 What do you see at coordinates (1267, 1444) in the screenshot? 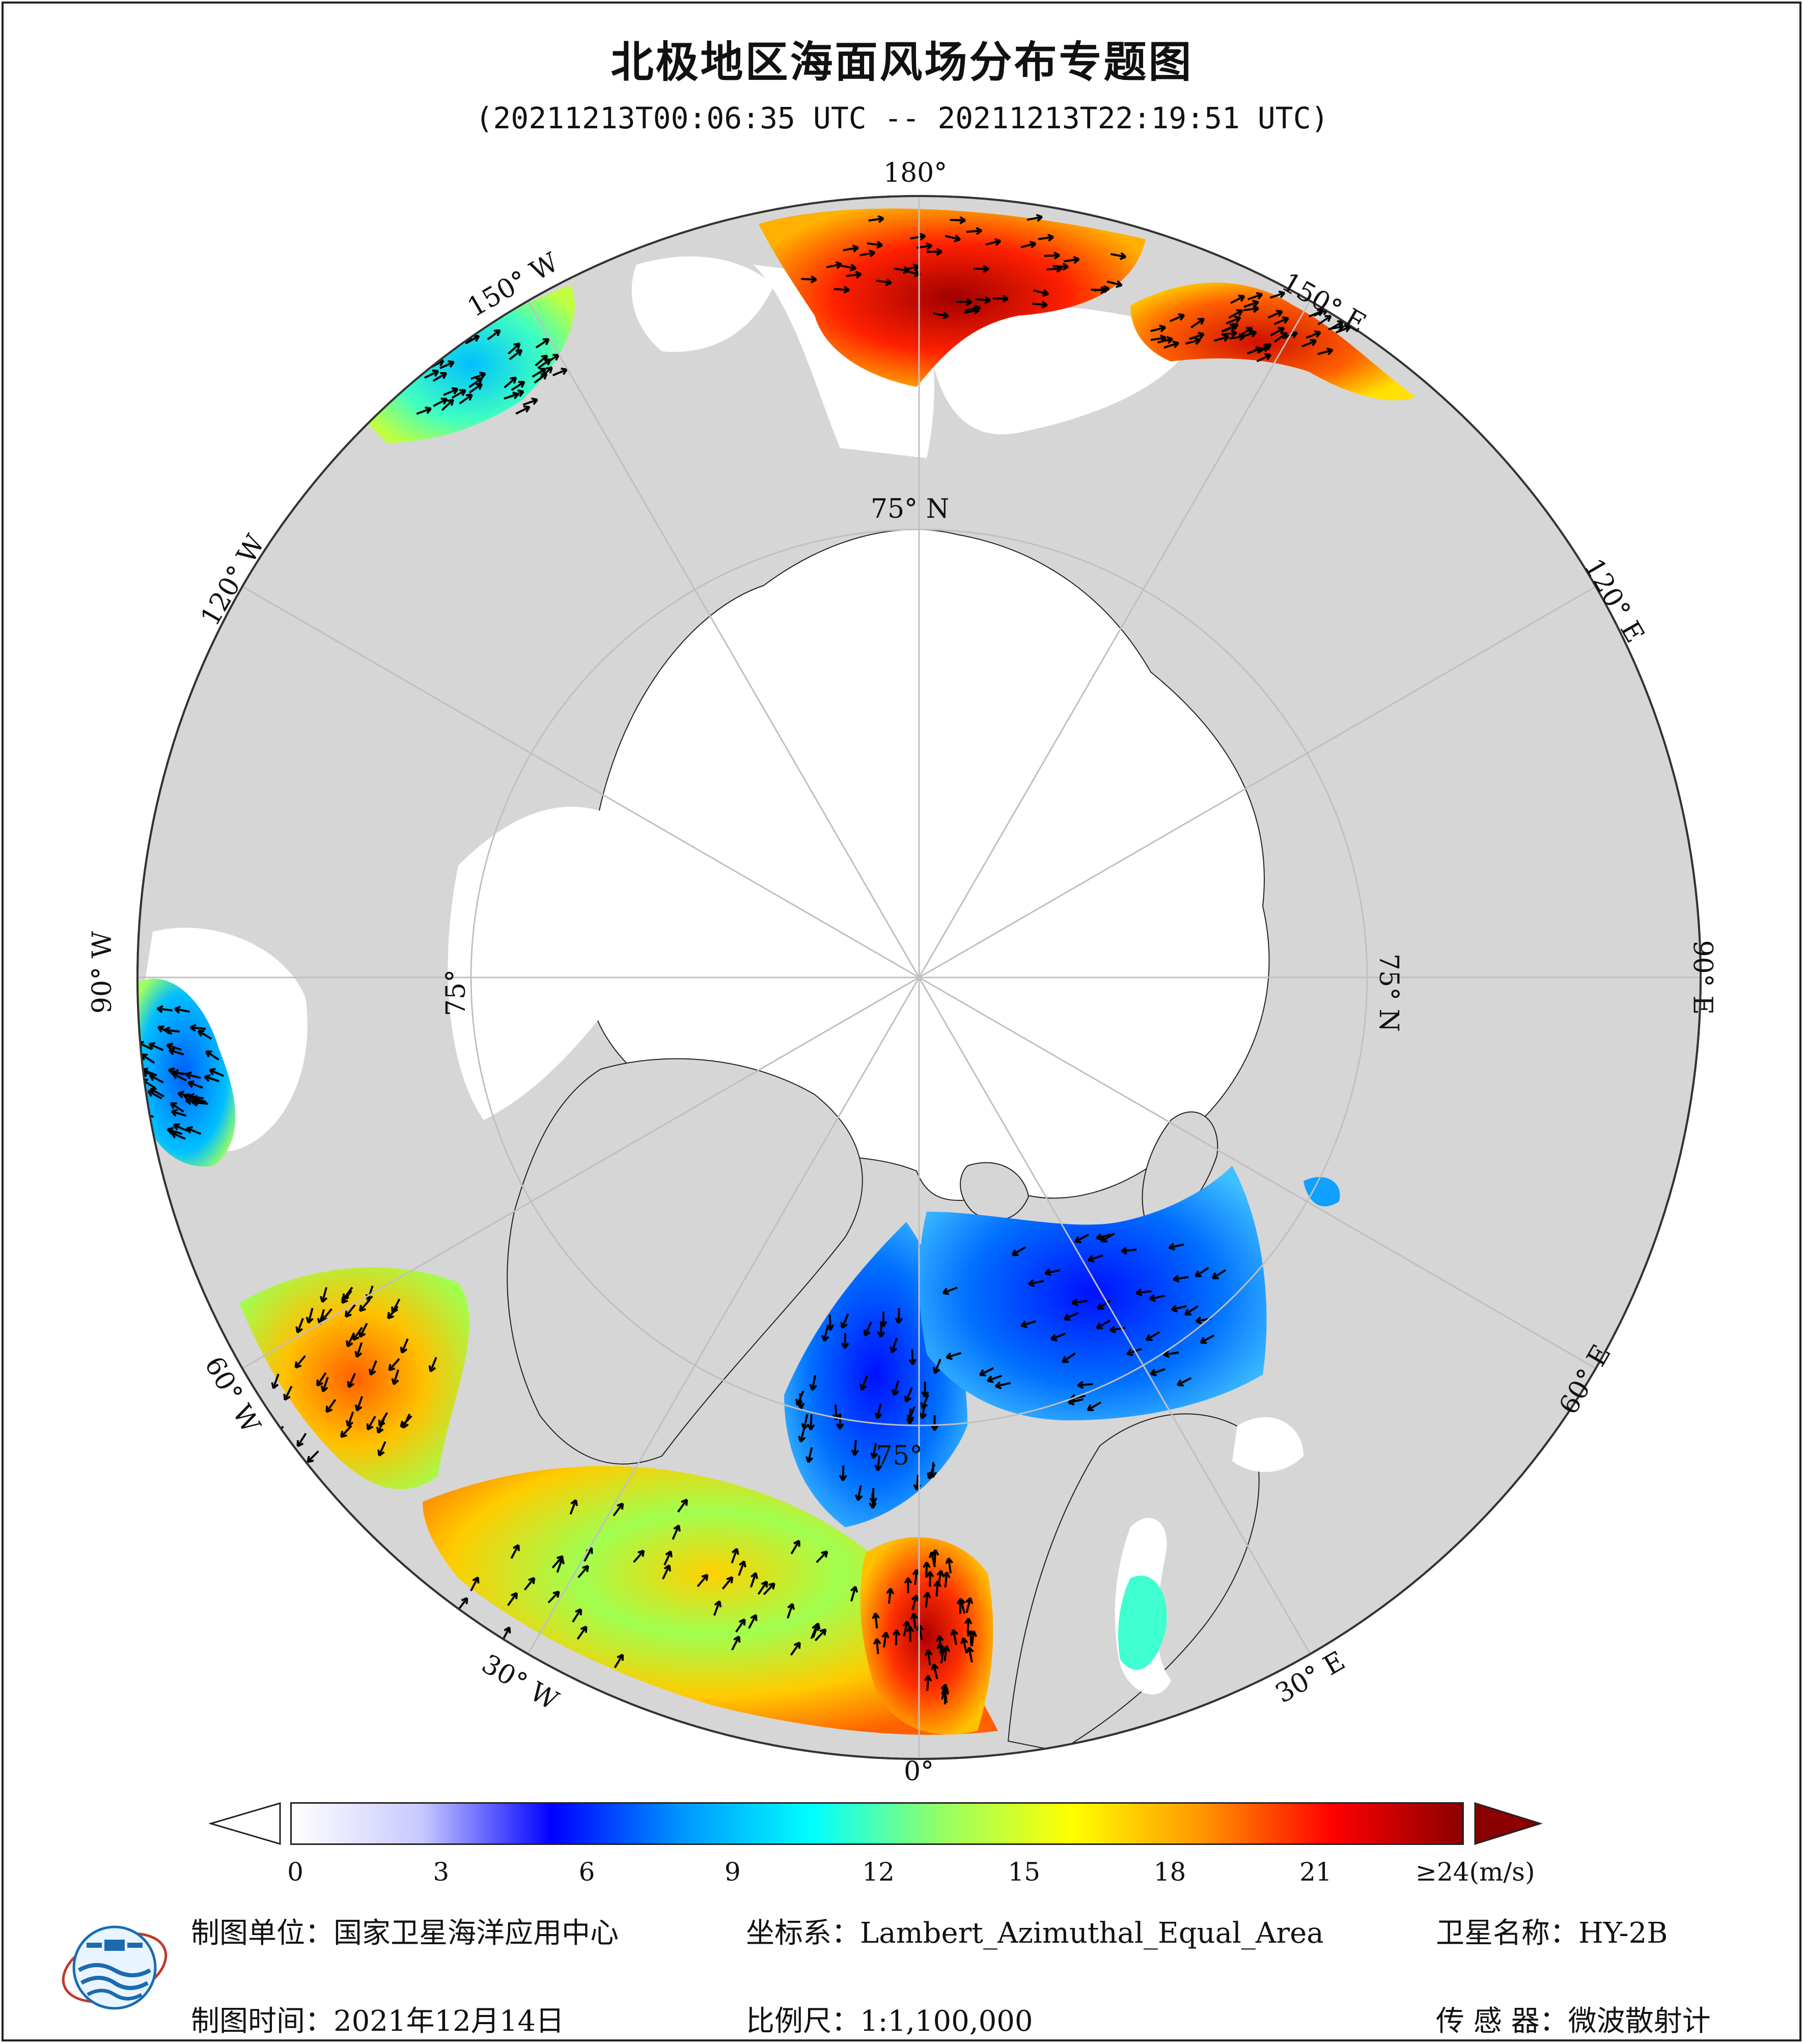
I see `white-sea` at bounding box center [1267, 1444].